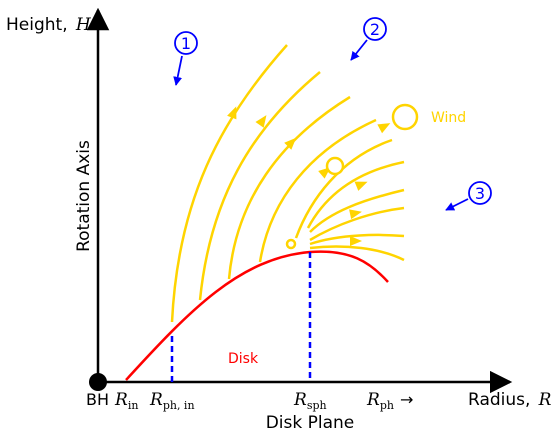 This screenshot has height=438, width=554. Describe the element at coordinates (368, 39) in the screenshot. I see `marker-2: 2` at that location.